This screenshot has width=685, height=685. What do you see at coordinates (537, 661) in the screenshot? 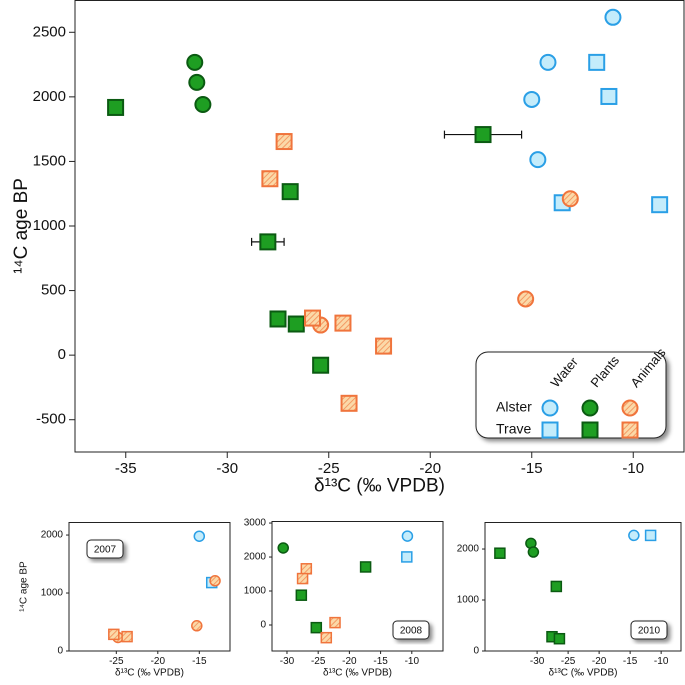
I see `x-tick-label: -30` at bounding box center [537, 661].